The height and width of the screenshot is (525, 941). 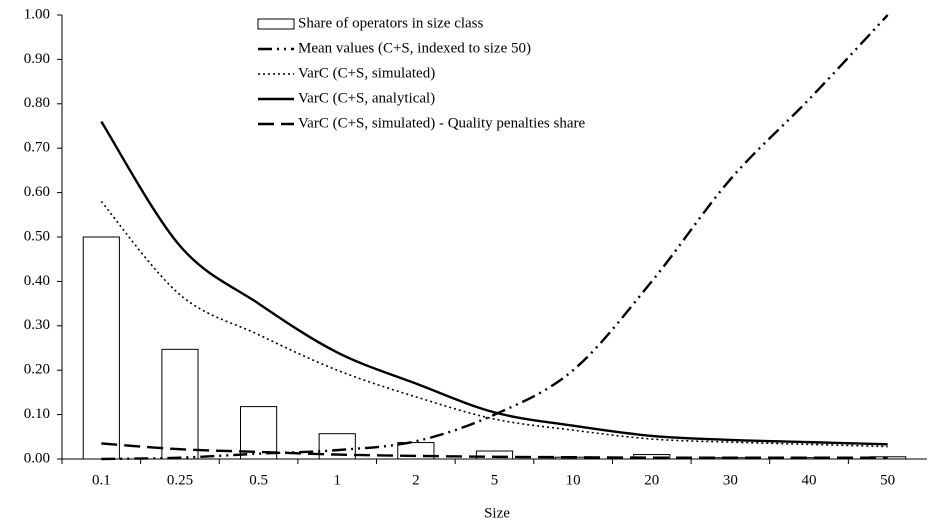 What do you see at coordinates (37, 148) in the screenshot?
I see `y-tick-label: 0.70` at bounding box center [37, 148].